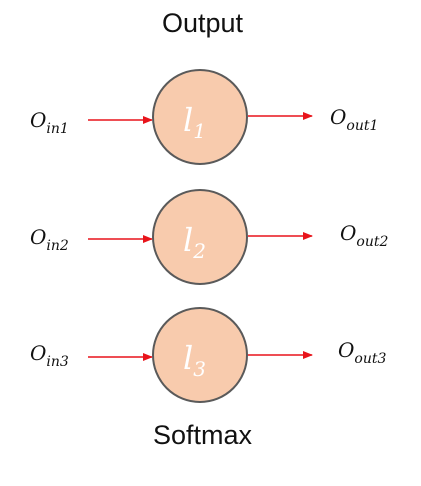  I want to click on output-label-1: Oout1, so click(354, 119).